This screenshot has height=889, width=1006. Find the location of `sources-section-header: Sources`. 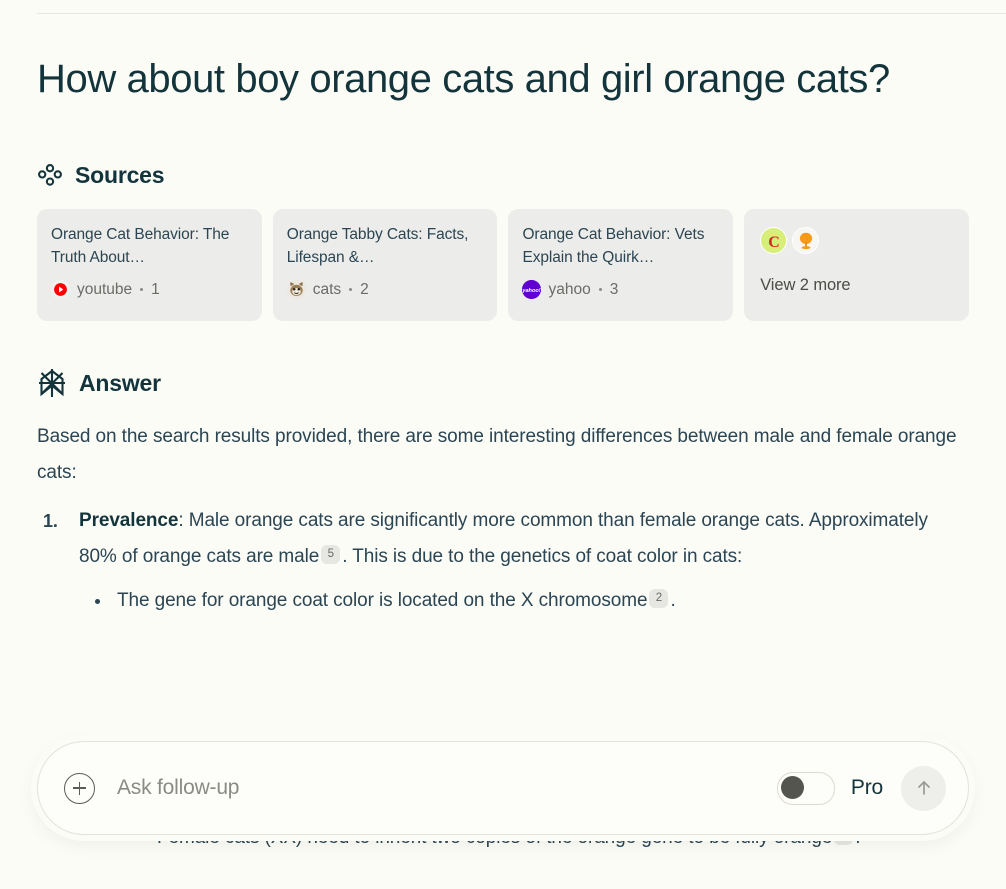

sources-section-header: Sources is located at coordinates (503, 175).